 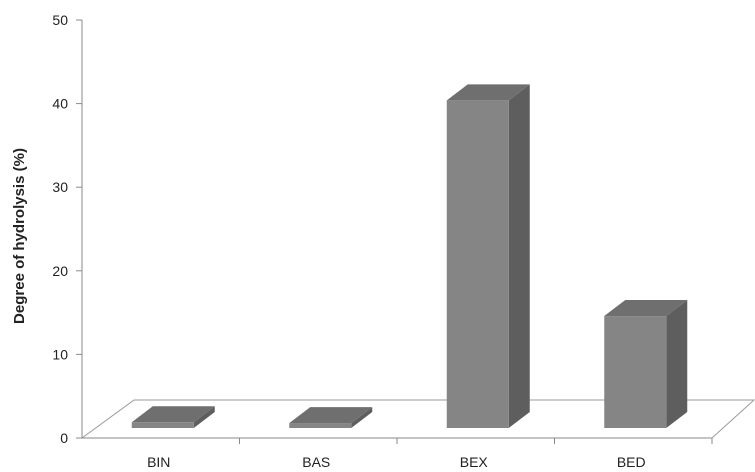 I want to click on bar-bin, so click(x=173, y=417).